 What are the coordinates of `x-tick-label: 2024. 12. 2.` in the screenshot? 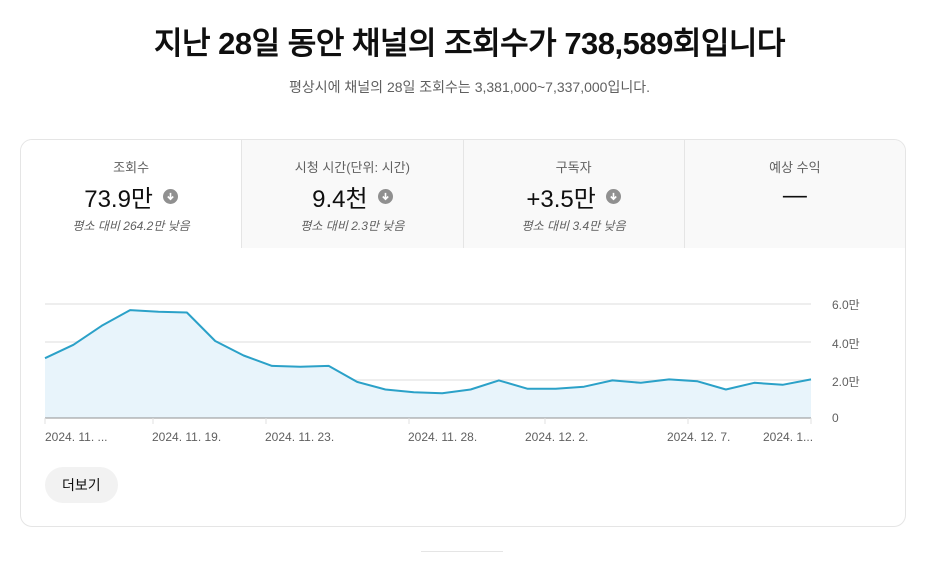 It's located at (557, 437).